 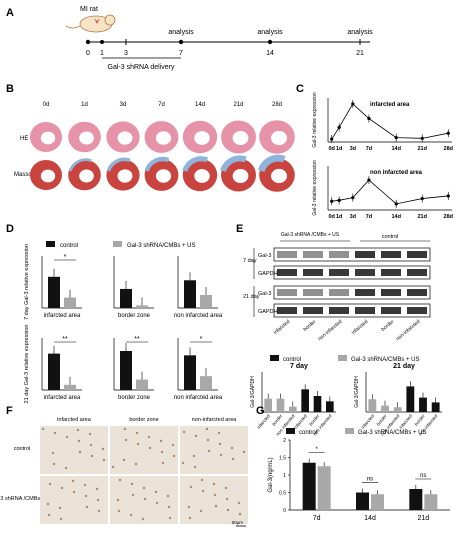 What do you see at coordinates (360, 32) in the screenshot?
I see `analysis-label-21: analysis` at bounding box center [360, 32].